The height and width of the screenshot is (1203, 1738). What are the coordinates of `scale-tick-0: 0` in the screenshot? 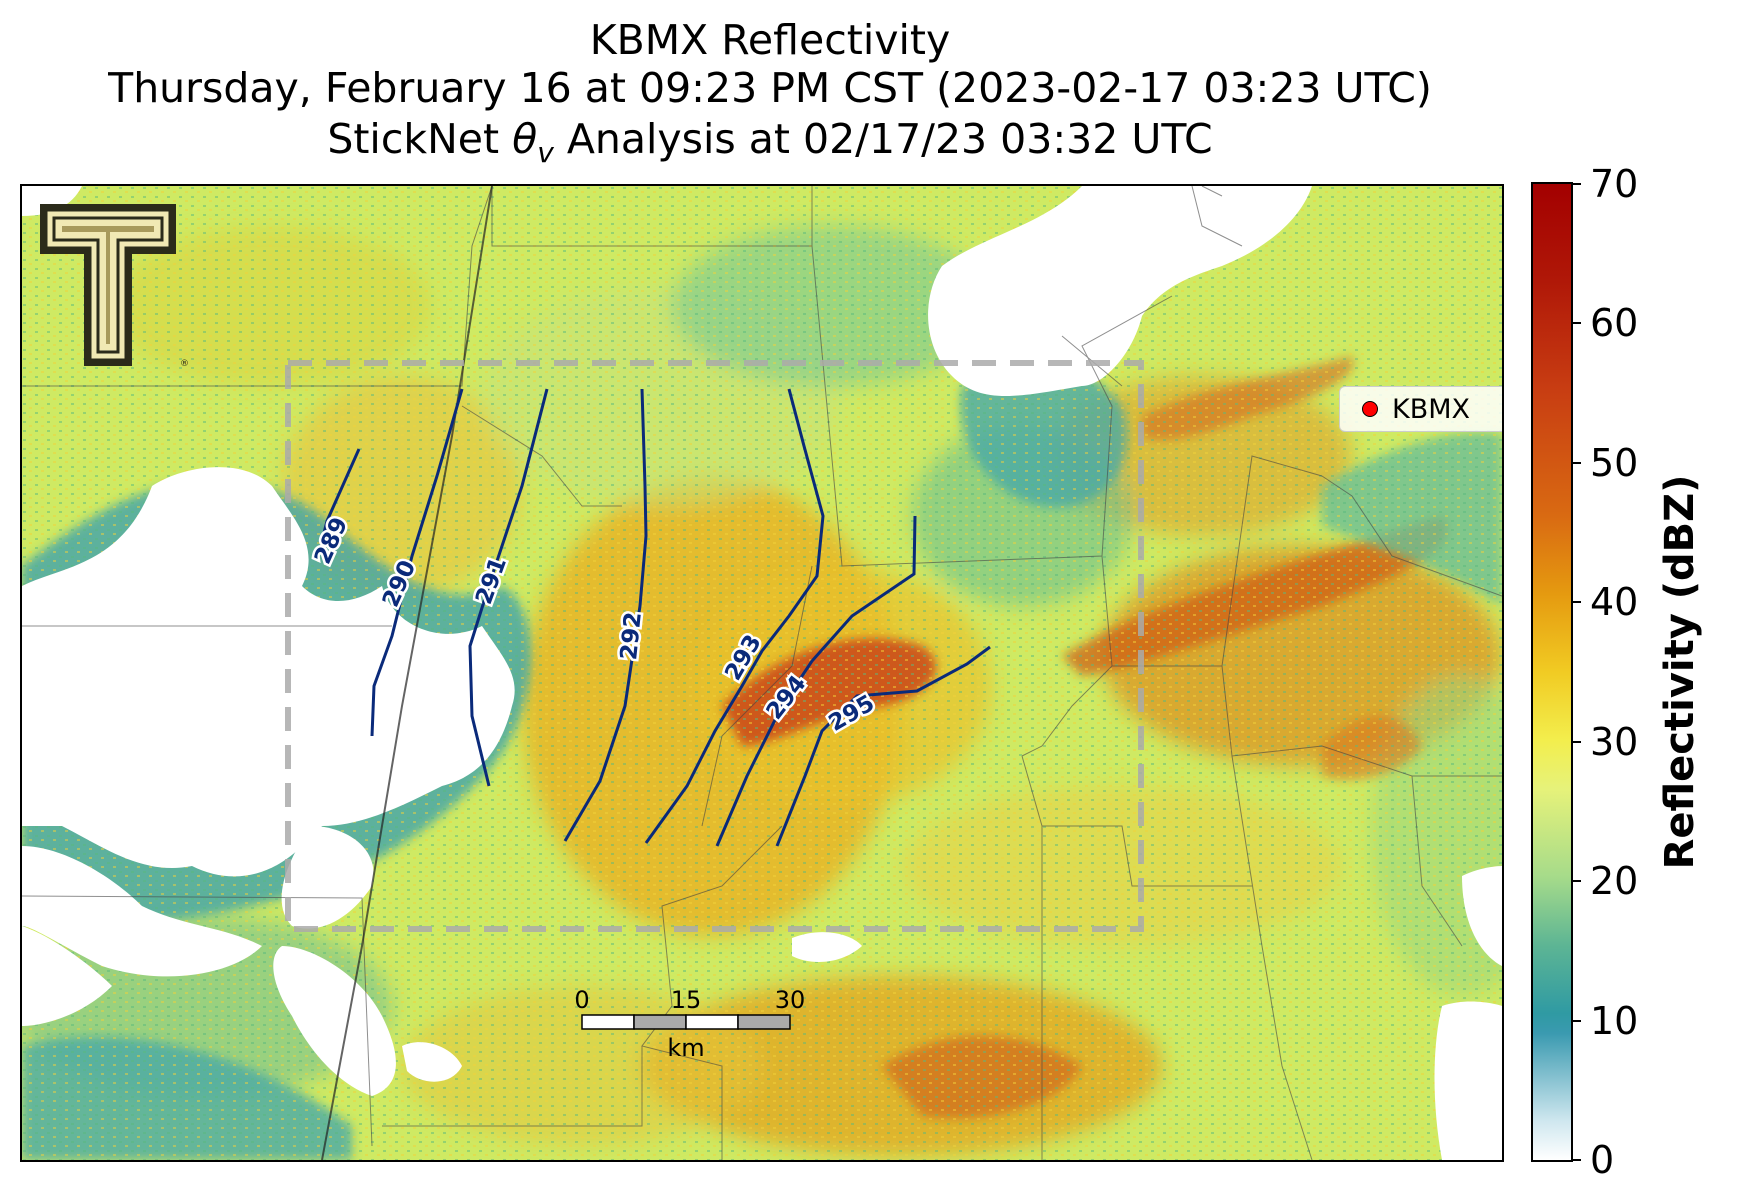 It's located at (581, 1000).